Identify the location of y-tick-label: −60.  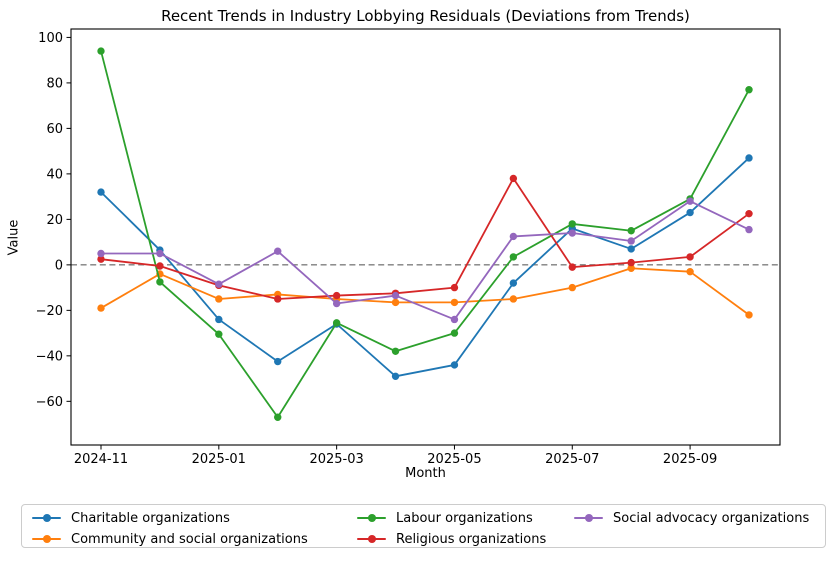
(49, 402).